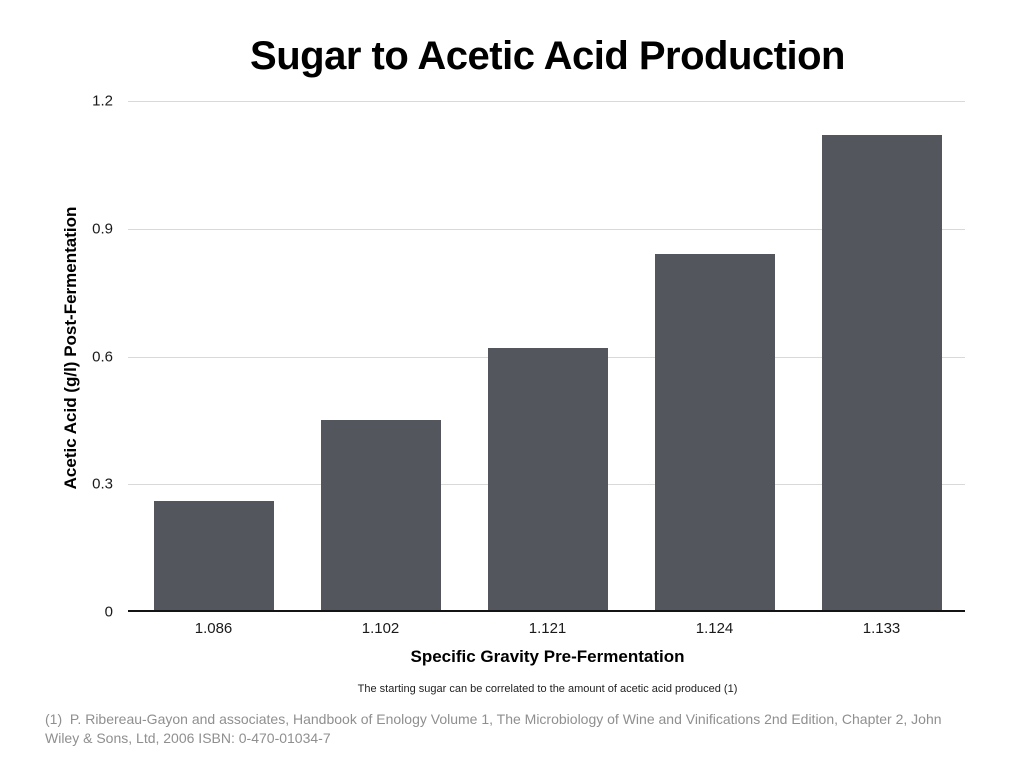 The height and width of the screenshot is (768, 1024). Describe the element at coordinates (108, 612) in the screenshot. I see `y-tick-label: 0` at that location.